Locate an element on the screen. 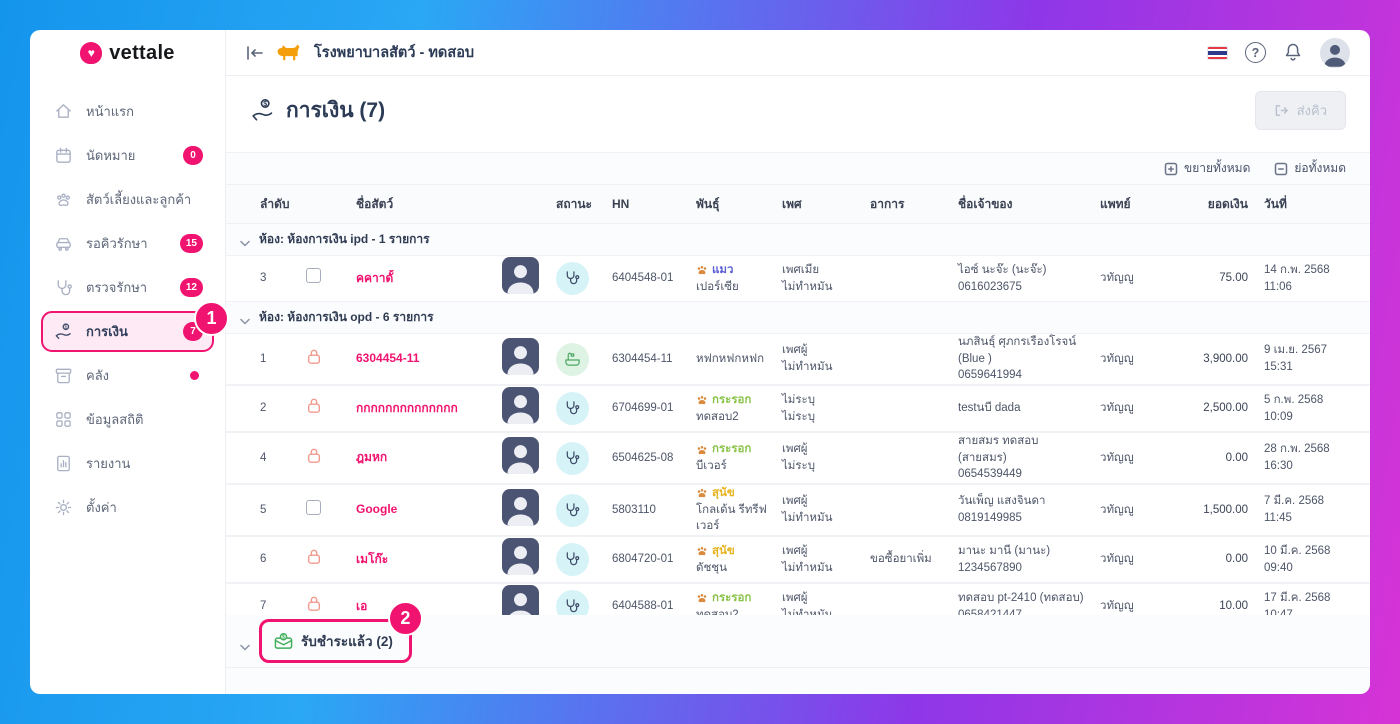 The width and height of the screenshot is (1400, 724). owner-cell: ไอซ์ นะจ๊ะ (นะจ๊ะ) 0616023675 is located at coordinates (1019, 278).